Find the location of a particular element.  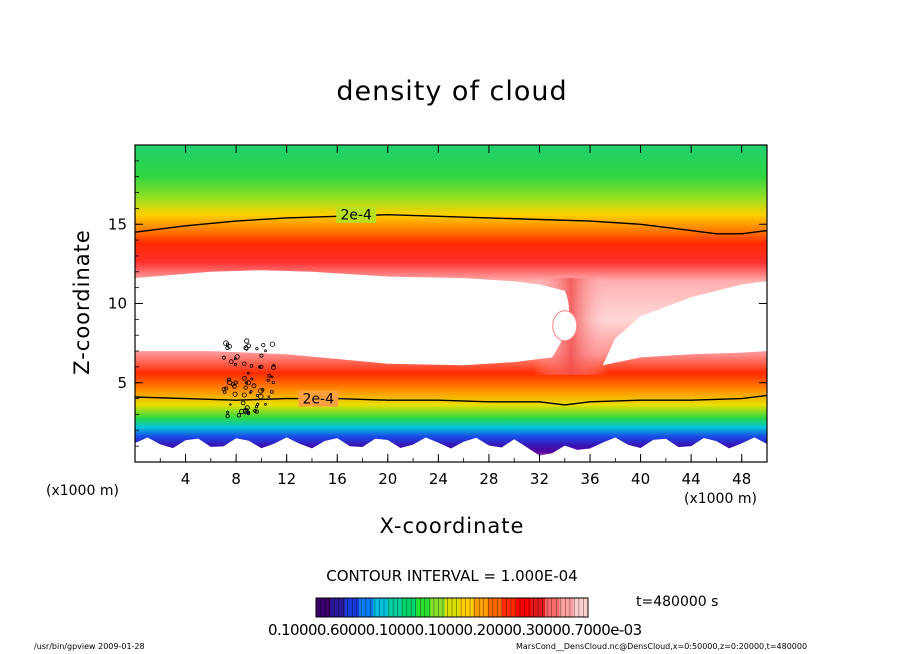

x-tick-label: 28 is located at coordinates (488, 479).